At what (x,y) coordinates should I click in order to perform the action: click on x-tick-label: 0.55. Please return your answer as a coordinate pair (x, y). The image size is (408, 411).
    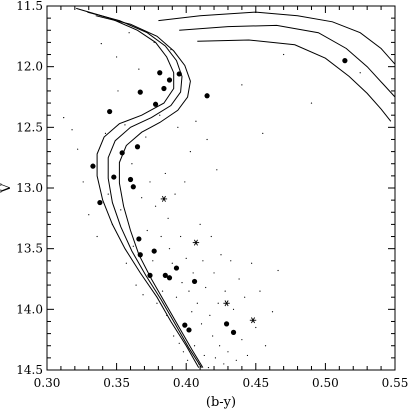
    Looking at the image, I should click on (395, 383).